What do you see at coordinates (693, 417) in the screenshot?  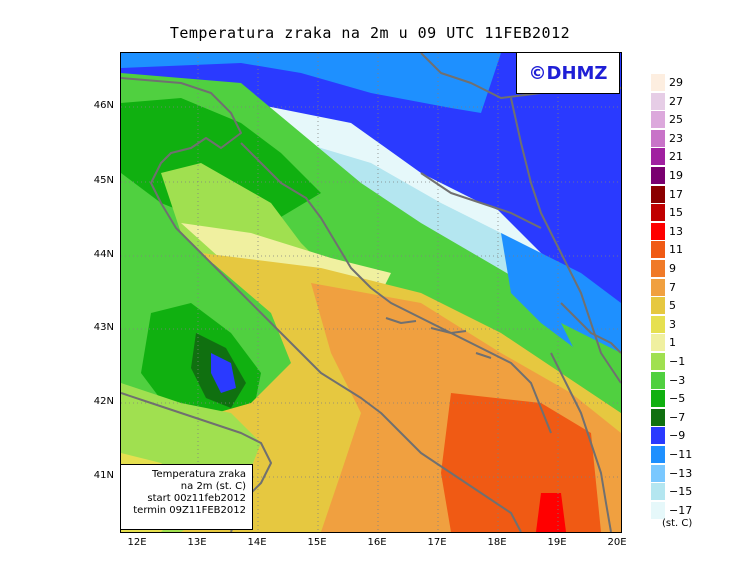 I see `legend-row: −7` at bounding box center [693, 417].